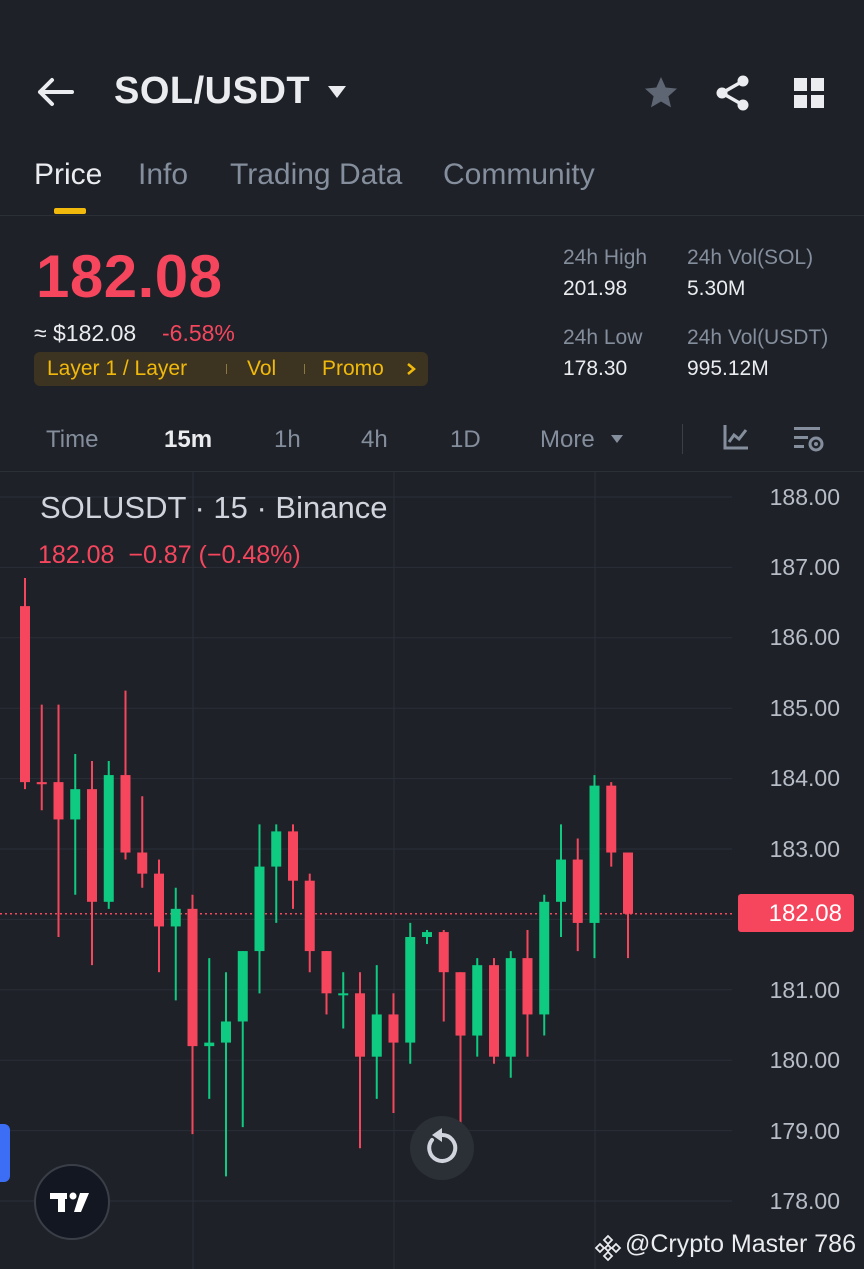  I want to click on tab-info: Info, so click(163, 174).